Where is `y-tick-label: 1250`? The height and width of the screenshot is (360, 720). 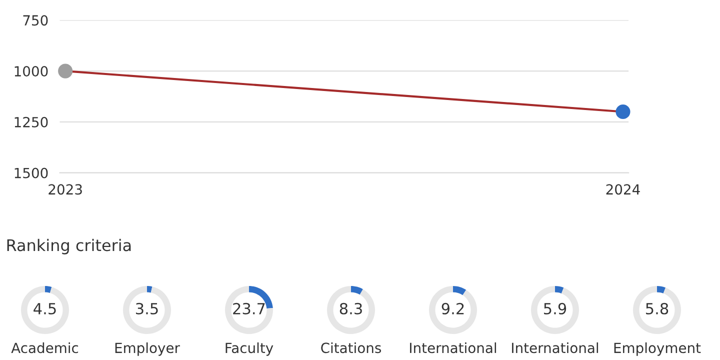
y-tick-label: 1250 is located at coordinates (31, 122).